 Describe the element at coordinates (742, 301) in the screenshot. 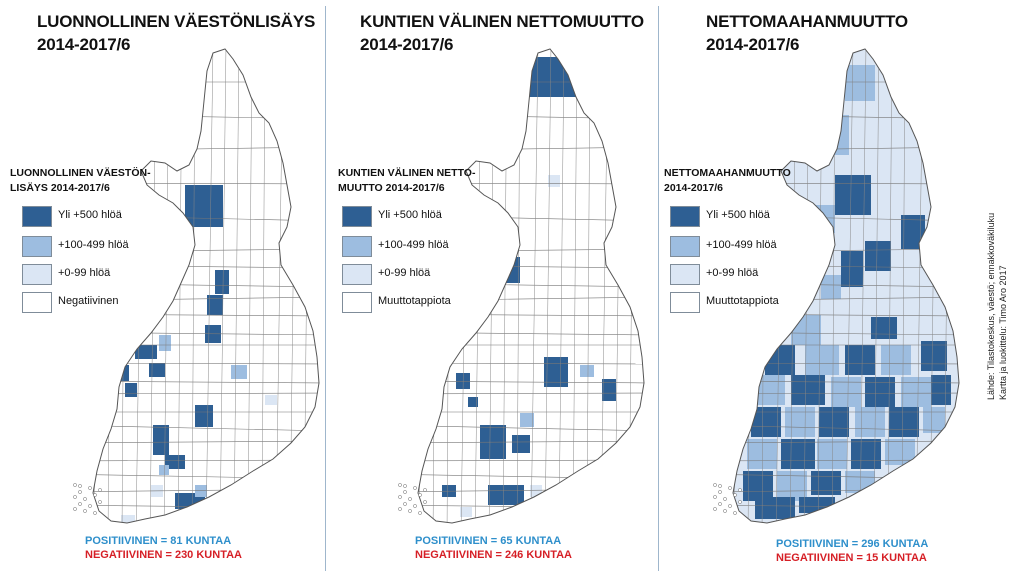

I see `legend-label: Muuttotappiota` at that location.